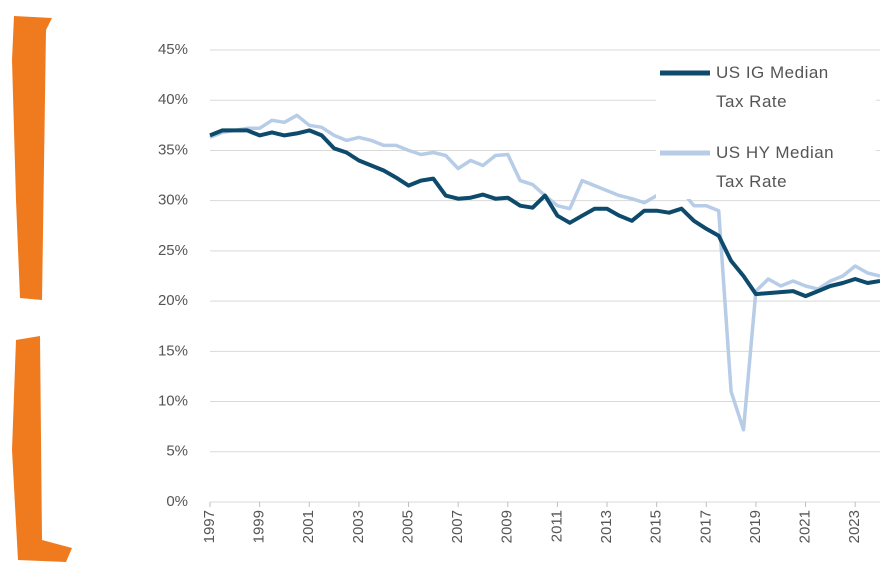  What do you see at coordinates (775, 167) in the screenshot?
I see `legend-label: US HY Median Tax Rate` at bounding box center [775, 167].